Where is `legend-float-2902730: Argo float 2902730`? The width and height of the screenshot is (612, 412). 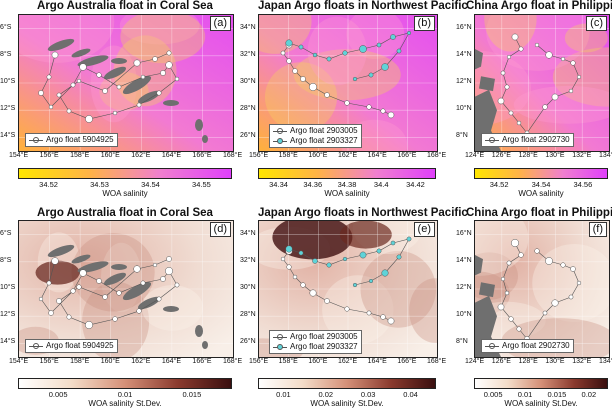 legend-float-2902730: Argo float 2902730 is located at coordinates (536, 139).